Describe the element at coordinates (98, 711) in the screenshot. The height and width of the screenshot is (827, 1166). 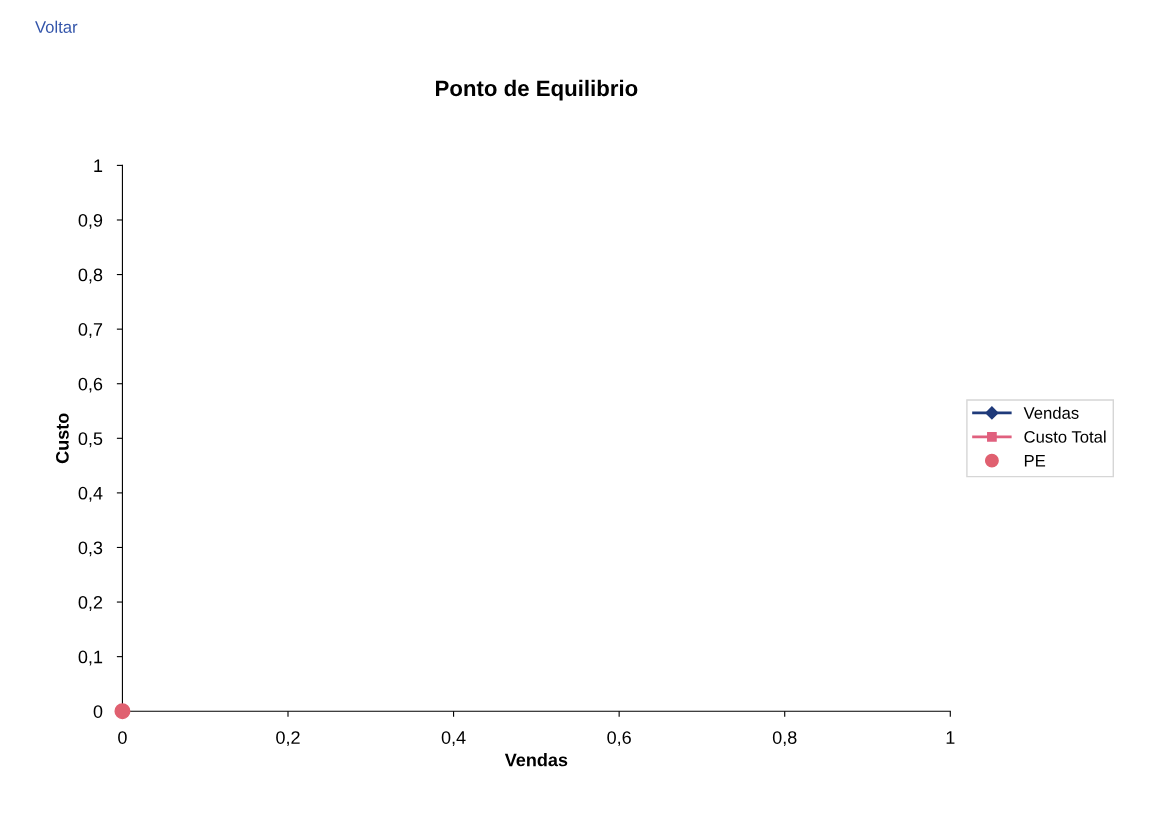
I see `y-tick-label: 0` at that location.